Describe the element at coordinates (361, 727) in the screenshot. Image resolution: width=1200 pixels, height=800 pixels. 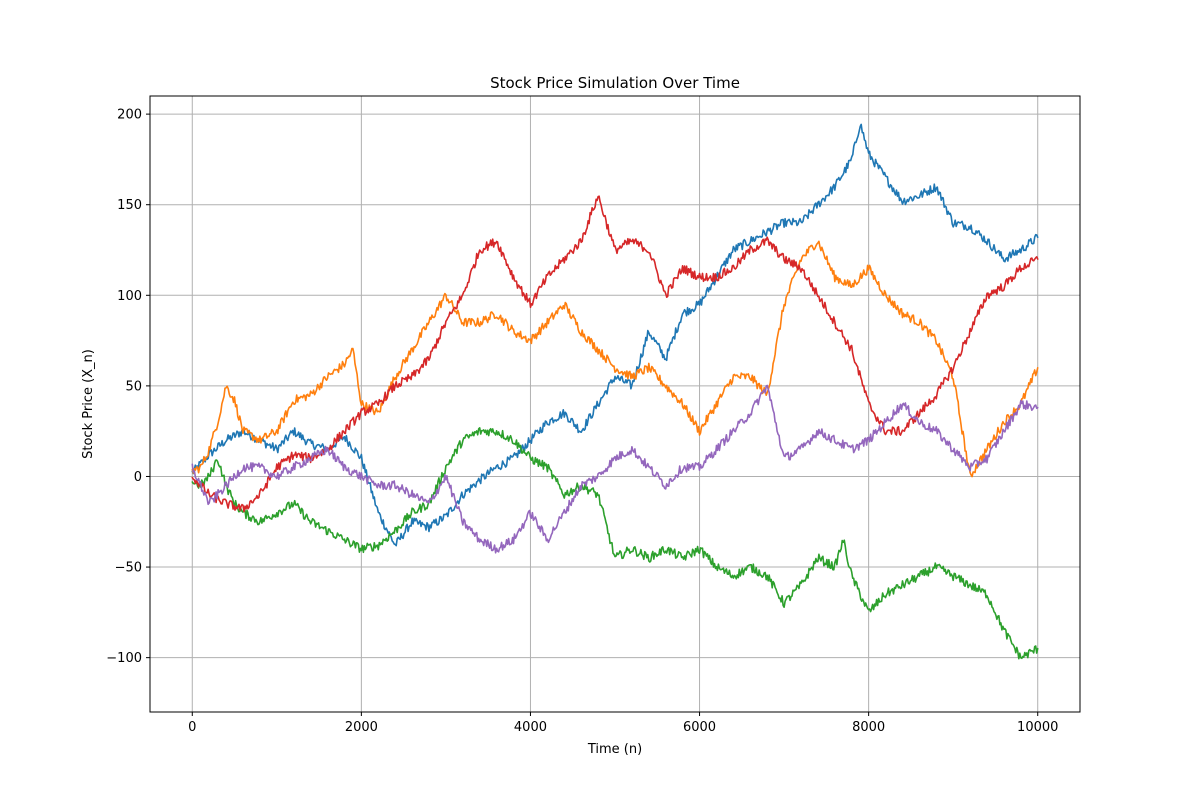
I see `x-tick-label: 2000` at that location.